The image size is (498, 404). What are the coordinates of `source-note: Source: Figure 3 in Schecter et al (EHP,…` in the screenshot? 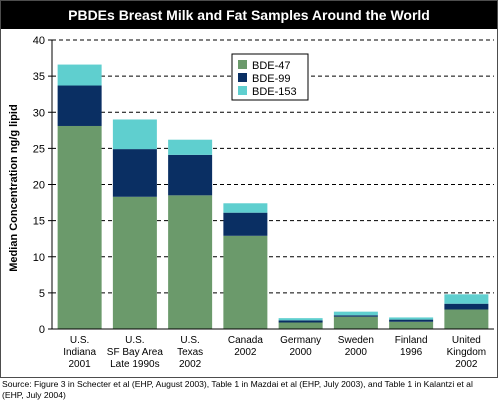 It's located at (237, 389).